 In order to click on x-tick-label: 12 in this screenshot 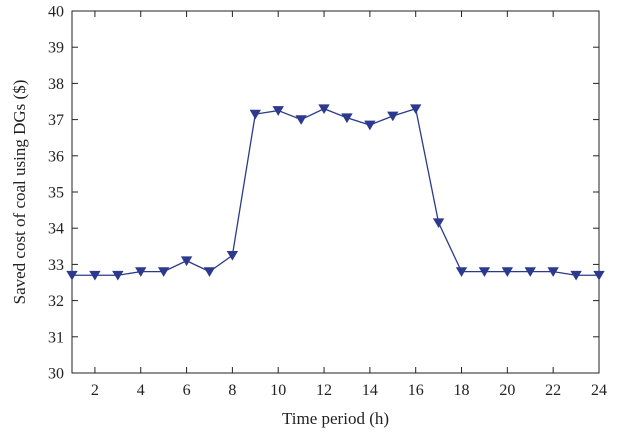, I will do `click(324, 390)`.